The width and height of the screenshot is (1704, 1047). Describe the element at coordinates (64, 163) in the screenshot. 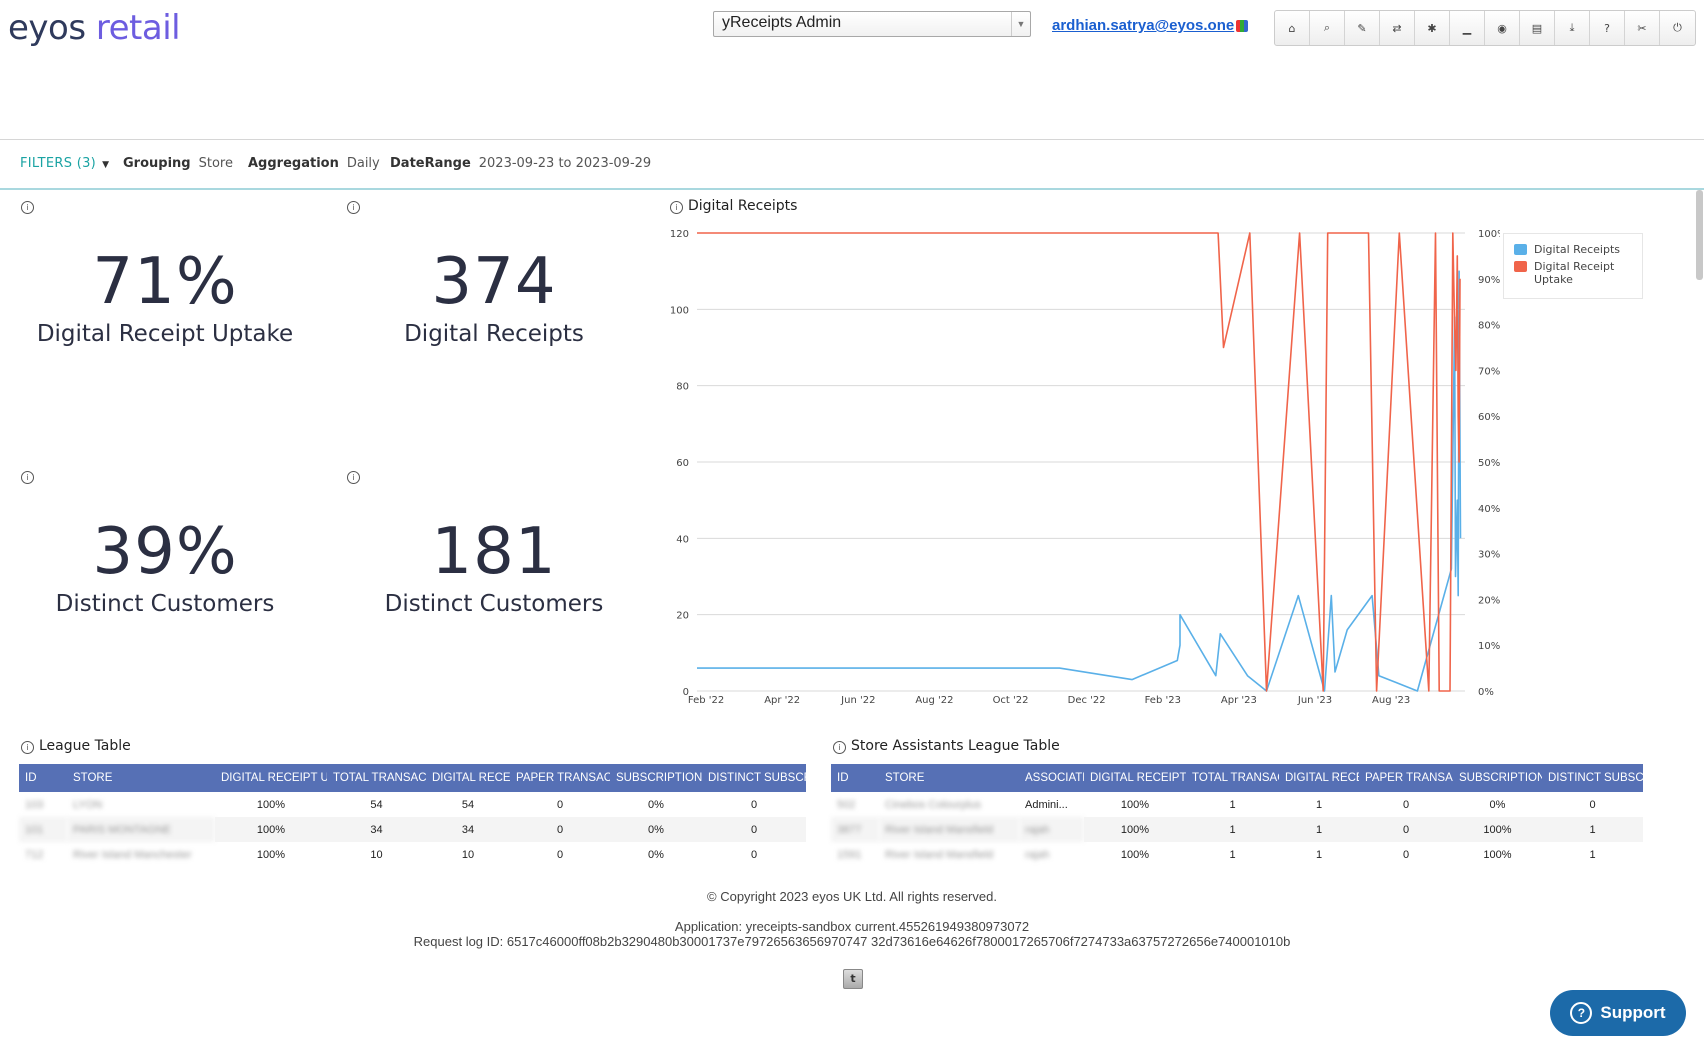

I see `filters-dropdown: FILTERS (3) ▼` at that location.